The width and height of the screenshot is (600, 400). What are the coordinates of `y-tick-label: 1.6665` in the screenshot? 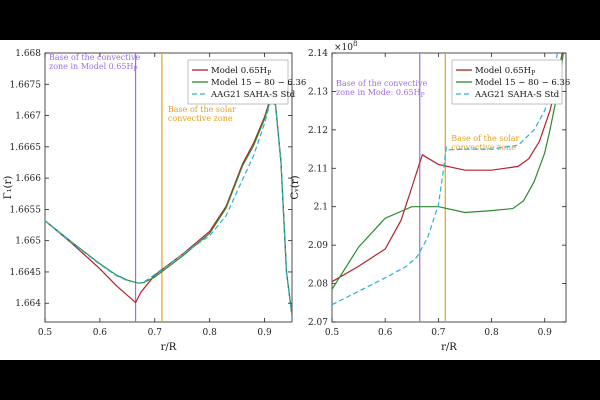 It's located at (26, 148).